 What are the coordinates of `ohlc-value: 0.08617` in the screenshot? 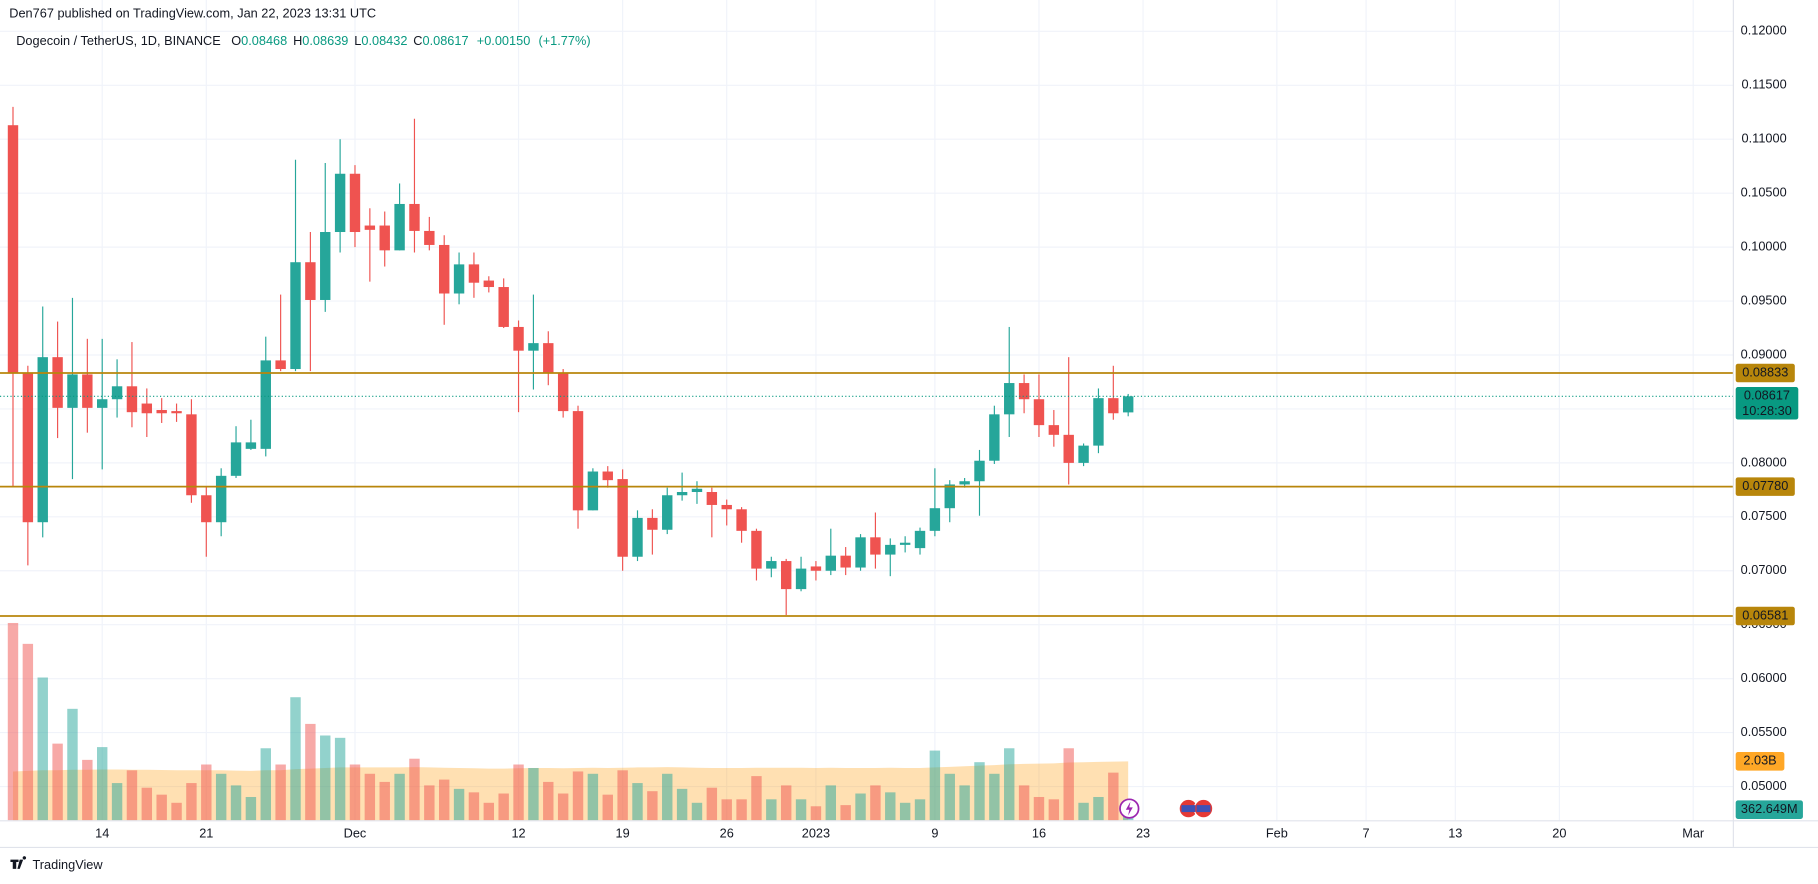 It's located at (446, 40).